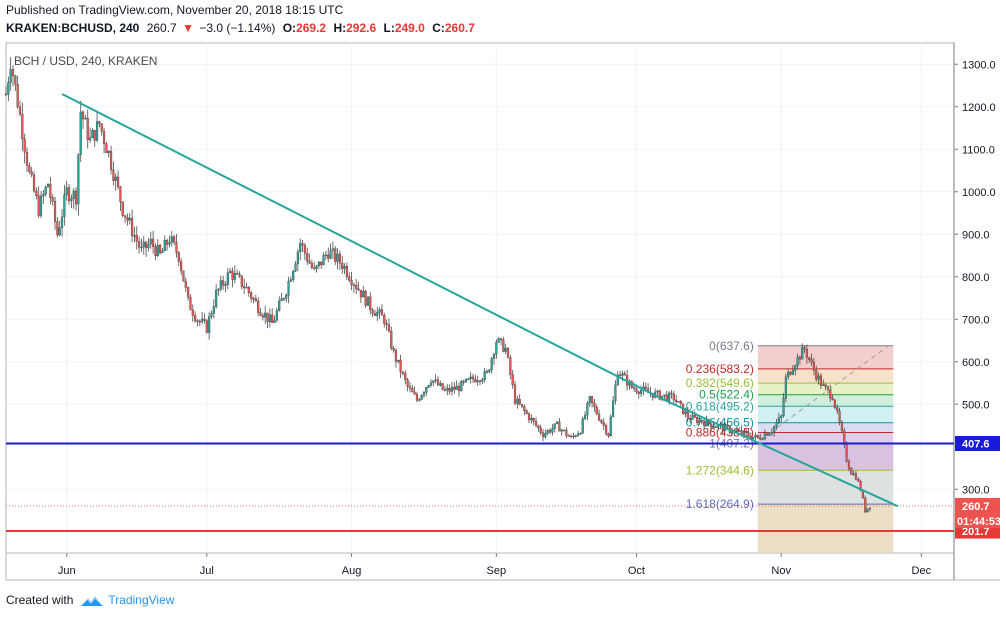  I want to click on y-tick-label: 1000.0, so click(979, 193).